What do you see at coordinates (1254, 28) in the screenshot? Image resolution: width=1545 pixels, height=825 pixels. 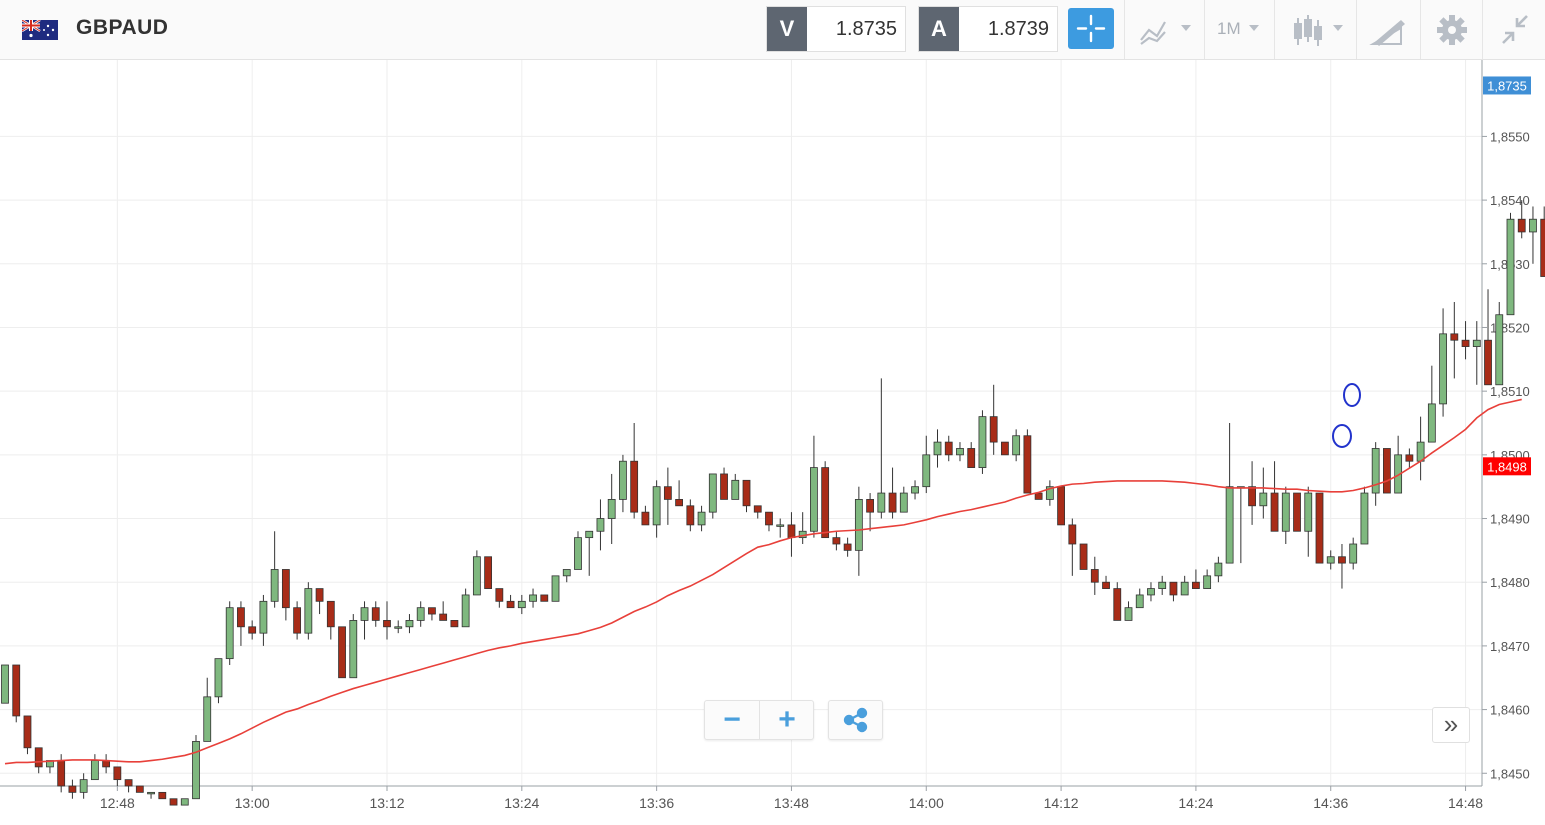 I see `chevron-down-icon` at bounding box center [1254, 28].